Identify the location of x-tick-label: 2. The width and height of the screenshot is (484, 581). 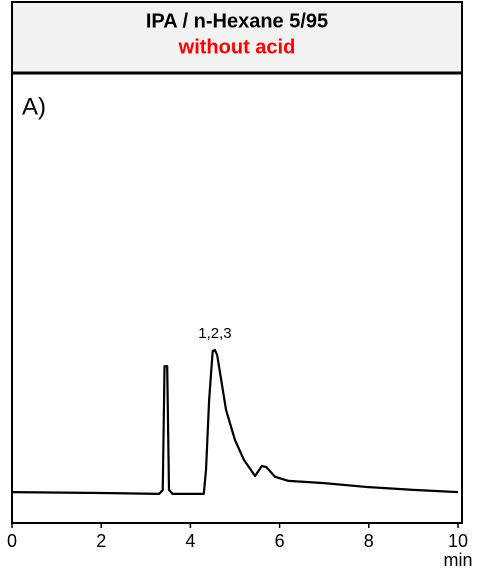
(101, 541).